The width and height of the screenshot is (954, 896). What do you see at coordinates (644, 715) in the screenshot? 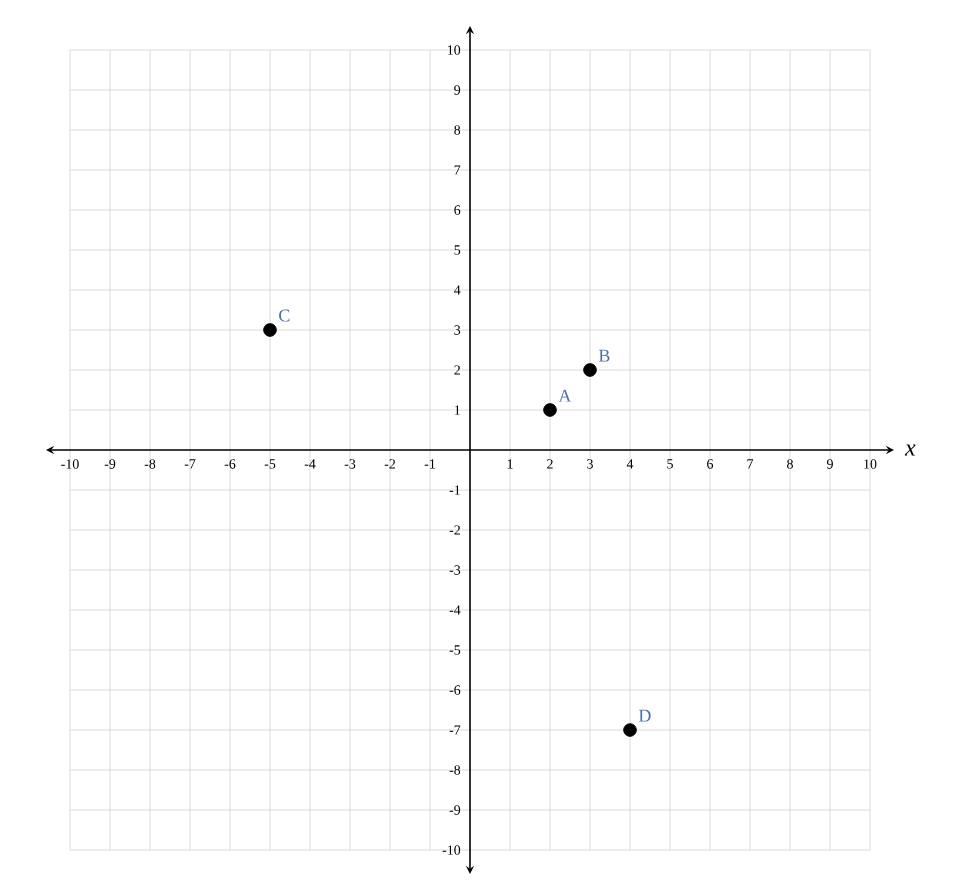
I see `annotation: D` at bounding box center [644, 715].